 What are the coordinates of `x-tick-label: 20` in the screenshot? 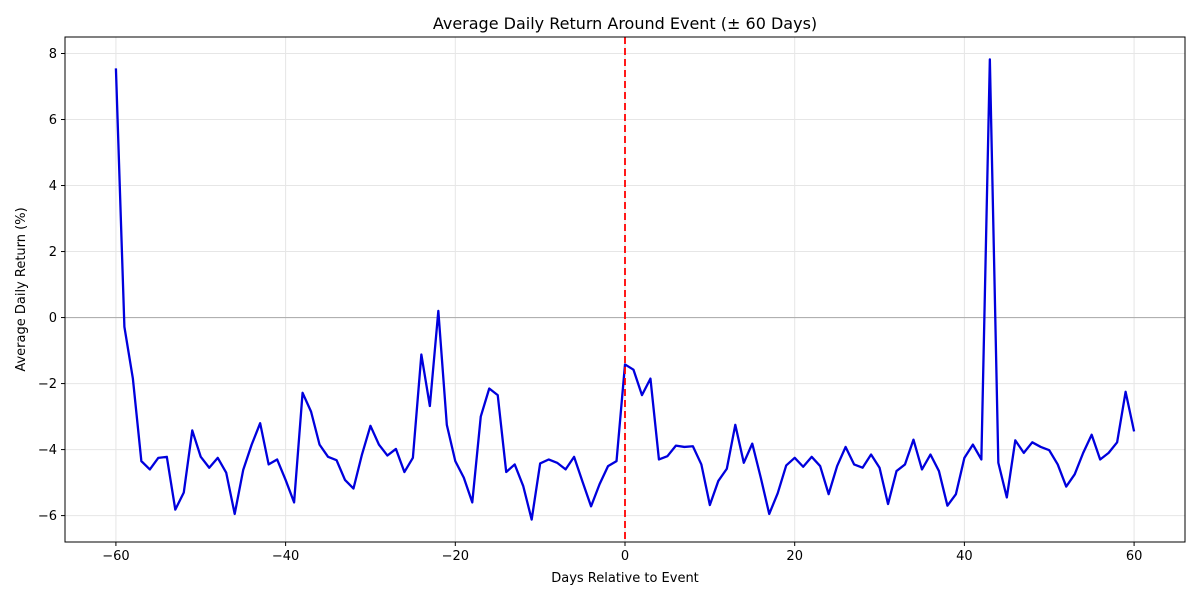 It's located at (794, 556).